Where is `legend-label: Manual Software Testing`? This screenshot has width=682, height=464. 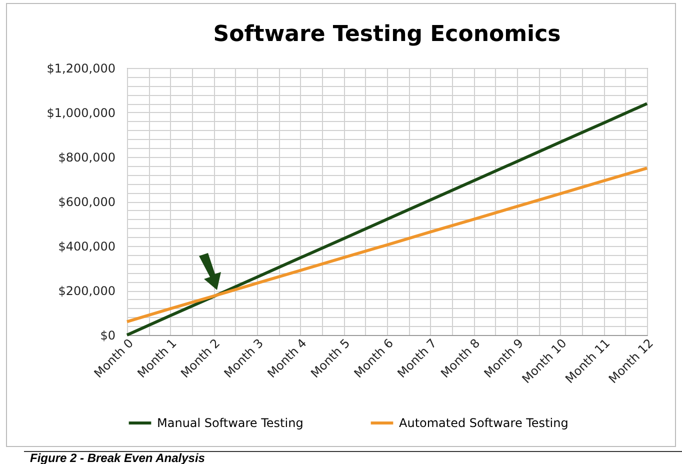 legend-label: Manual Software Testing is located at coordinates (230, 423).